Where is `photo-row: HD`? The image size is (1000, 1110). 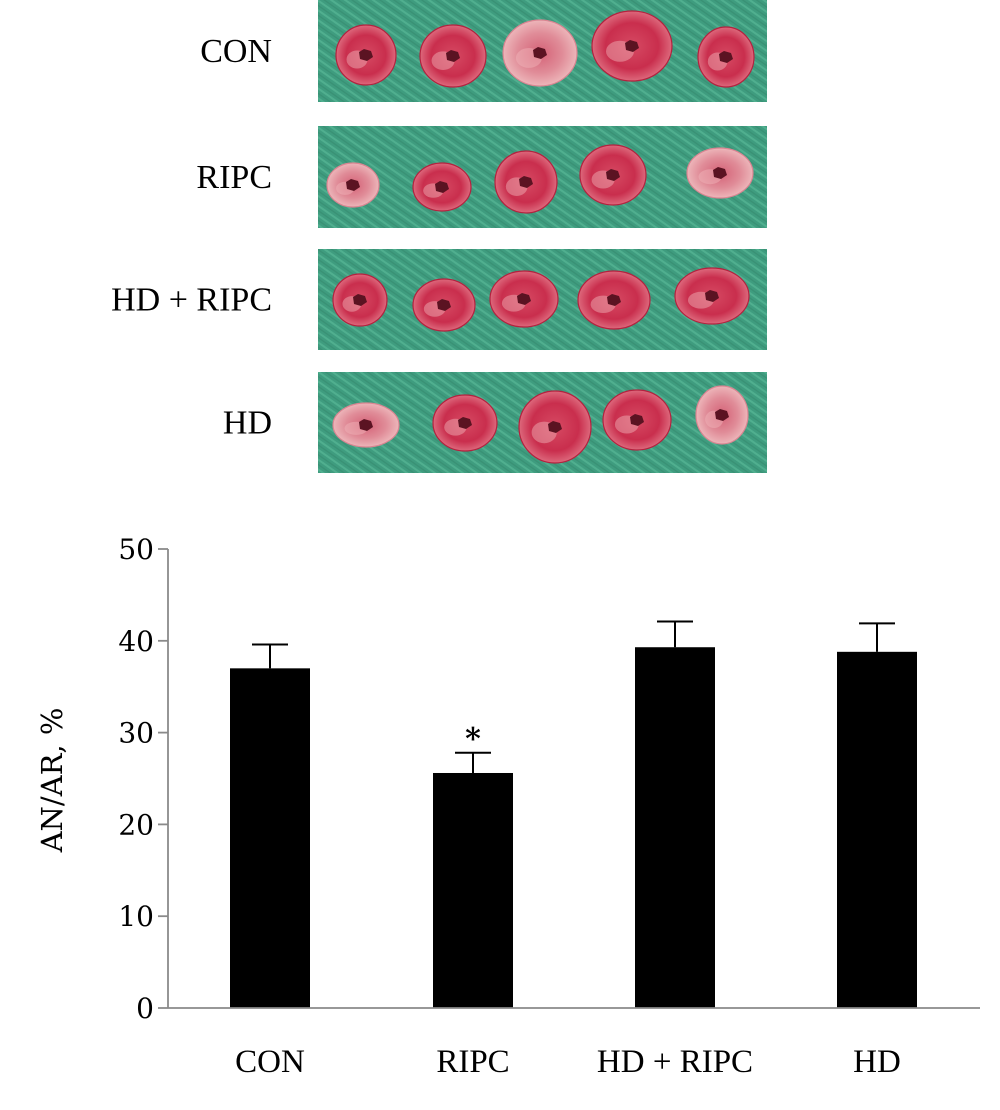 photo-row: HD is located at coordinates (495, 422).